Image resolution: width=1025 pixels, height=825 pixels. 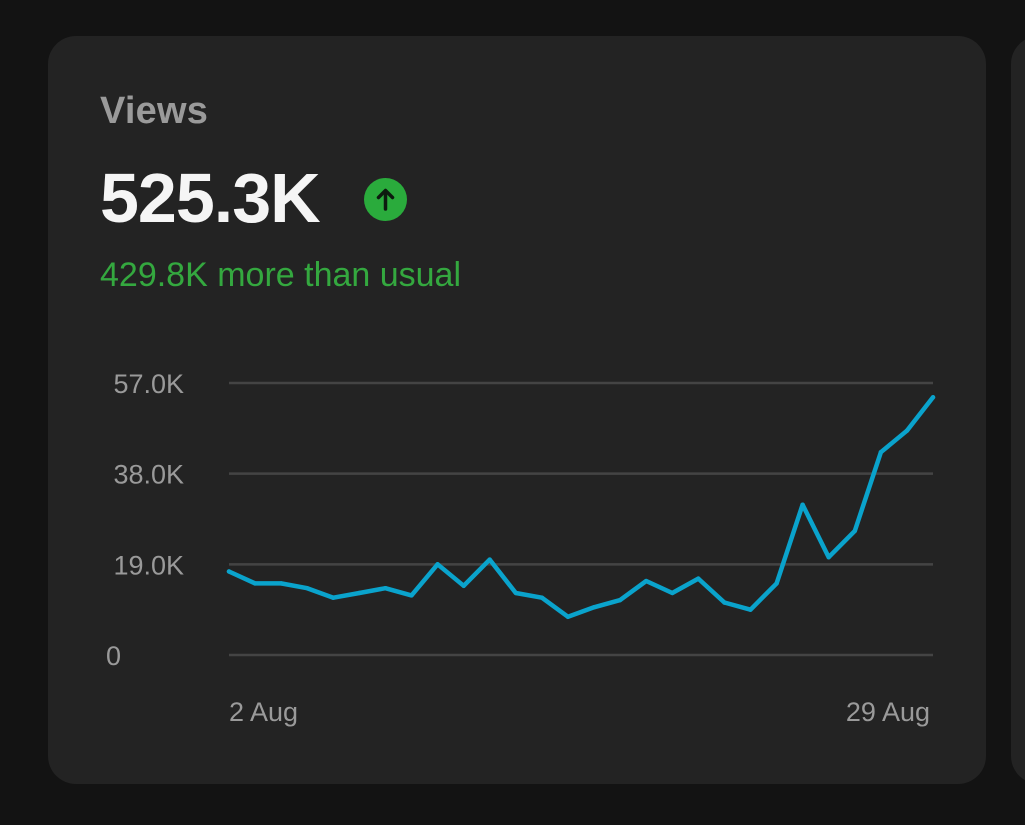 I want to click on card-title: Views, so click(x=154, y=111).